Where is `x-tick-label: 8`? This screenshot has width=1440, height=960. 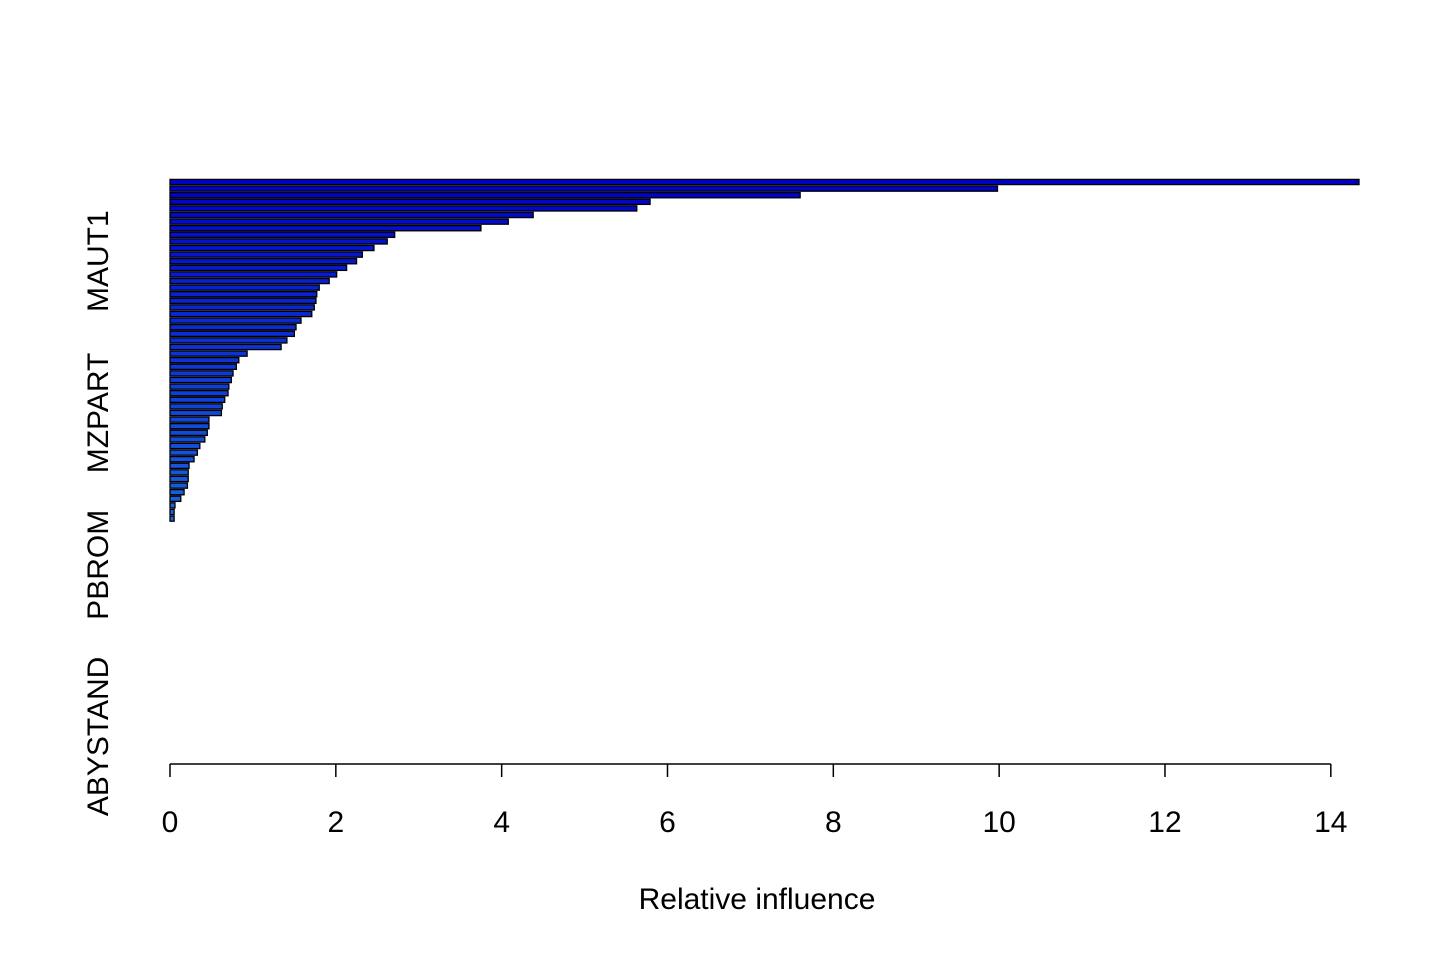 x-tick-label: 8 is located at coordinates (833, 822).